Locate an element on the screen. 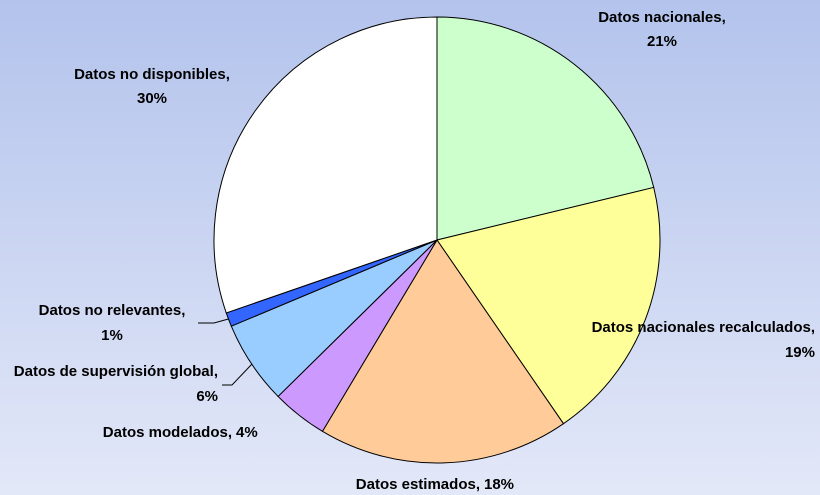  slice-label: Datos de supervisión global, is located at coordinates (116, 371).